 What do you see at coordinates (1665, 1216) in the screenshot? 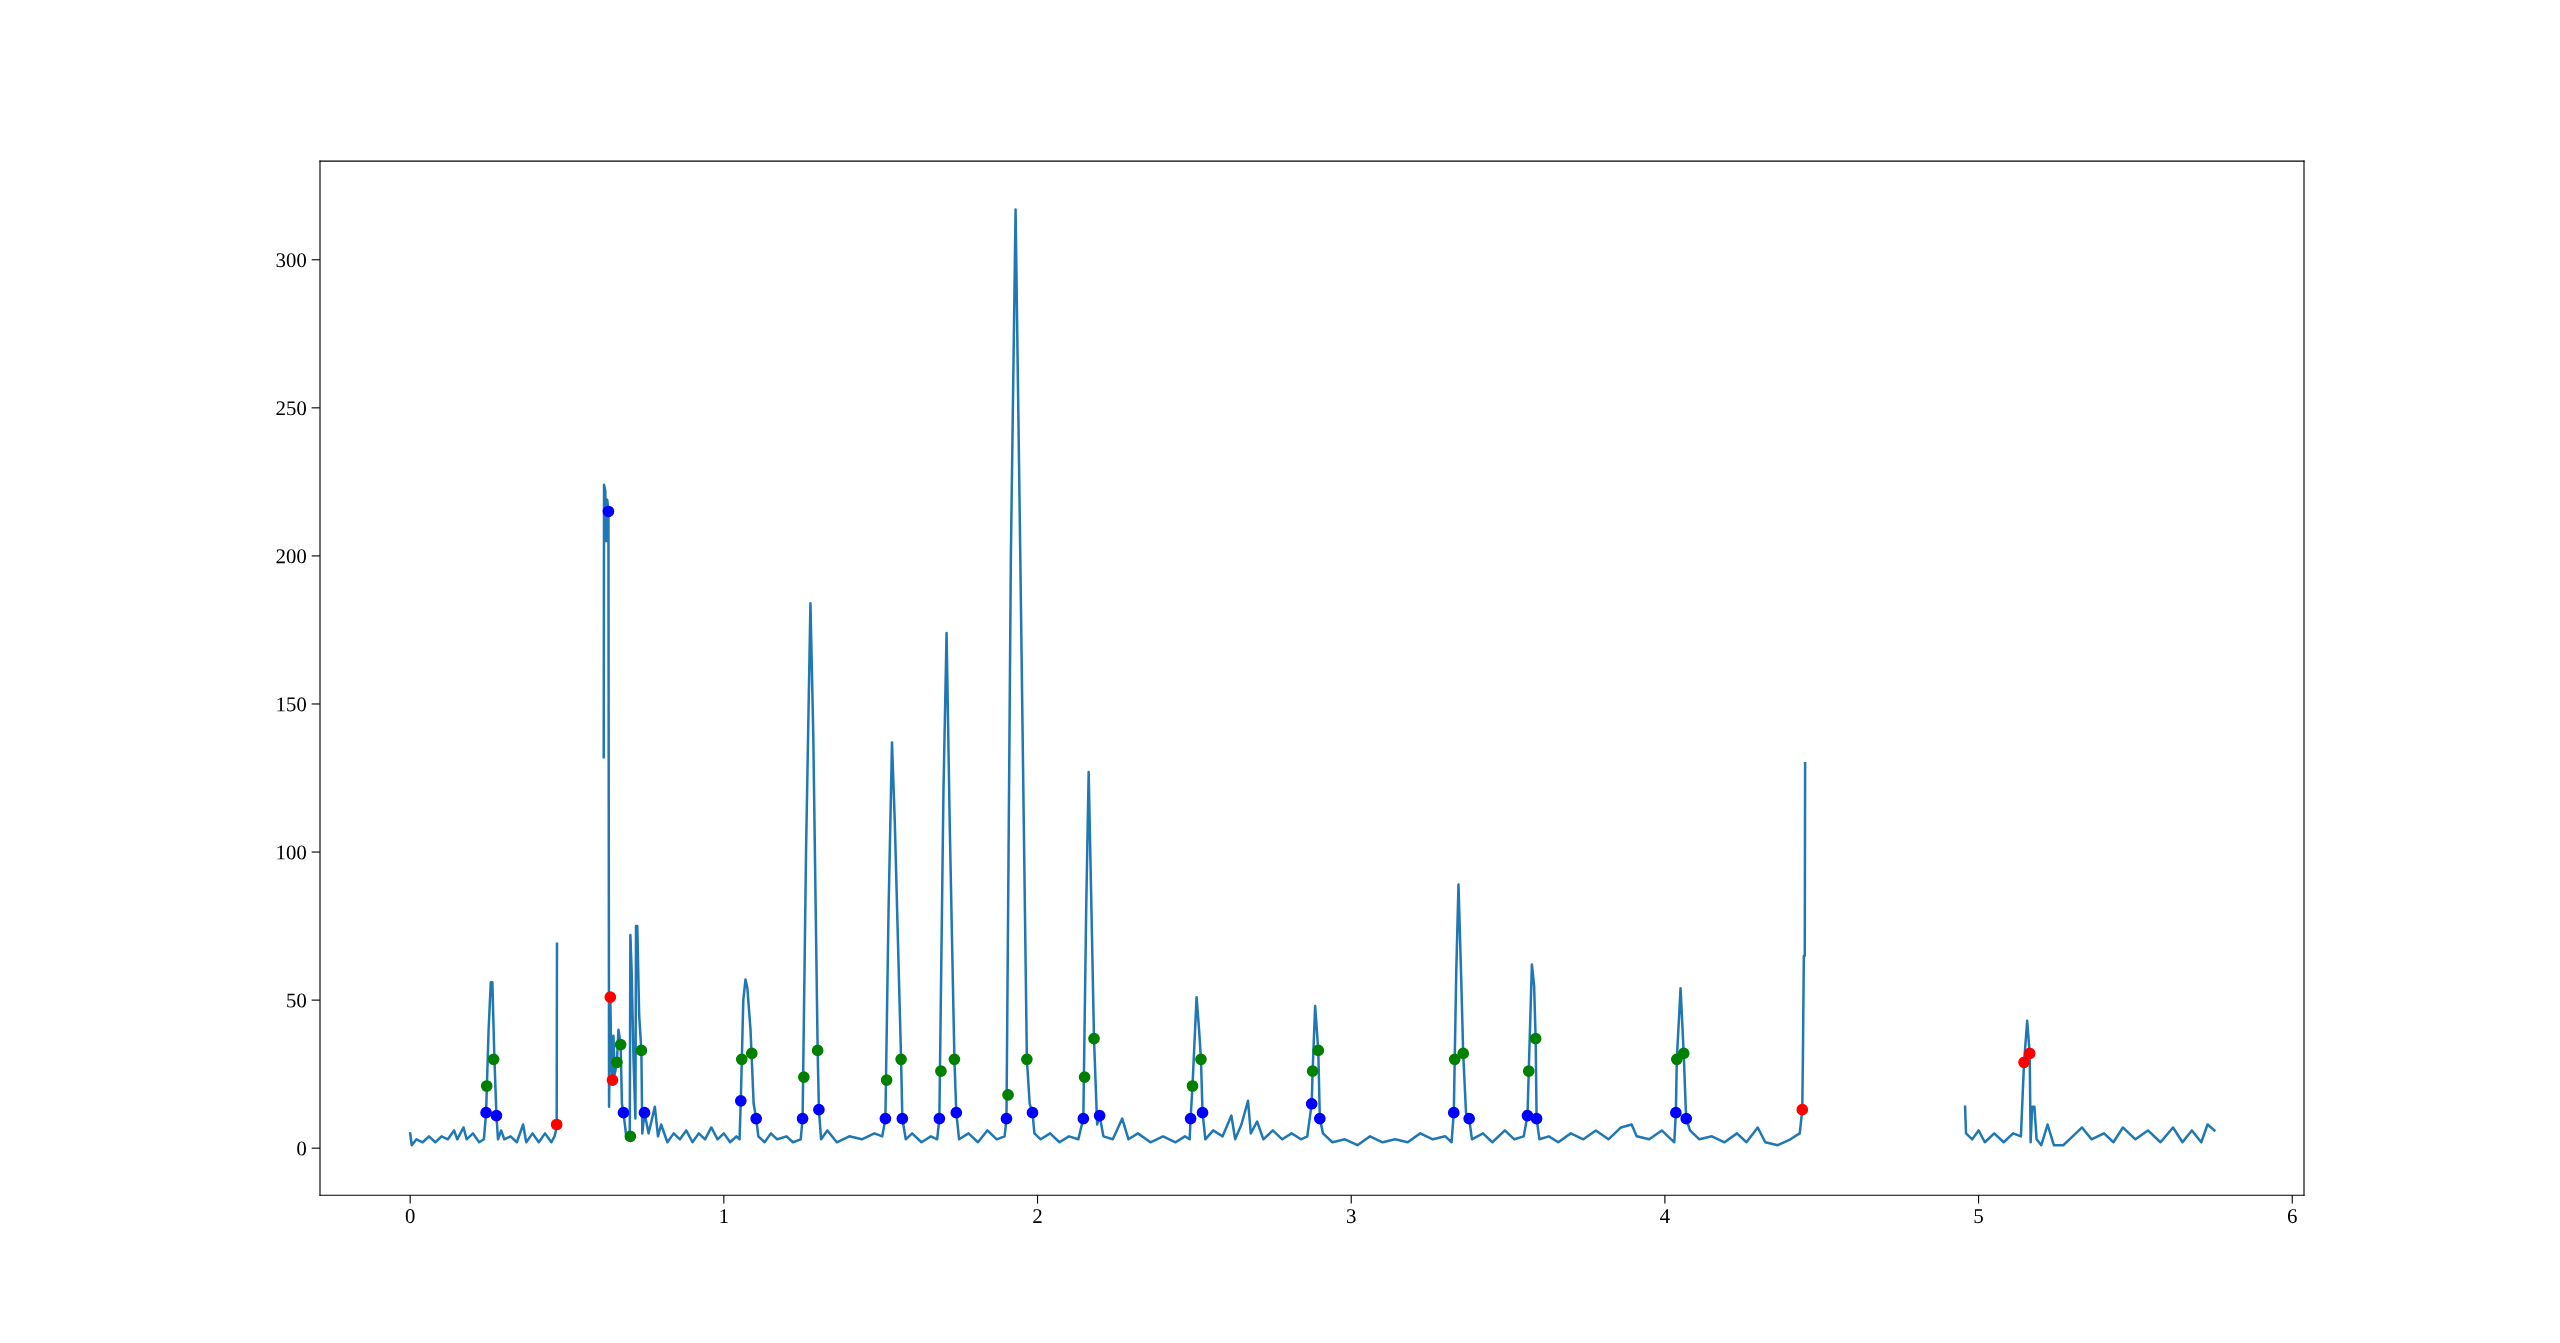
I see `x-tick-label: 4` at bounding box center [1665, 1216].